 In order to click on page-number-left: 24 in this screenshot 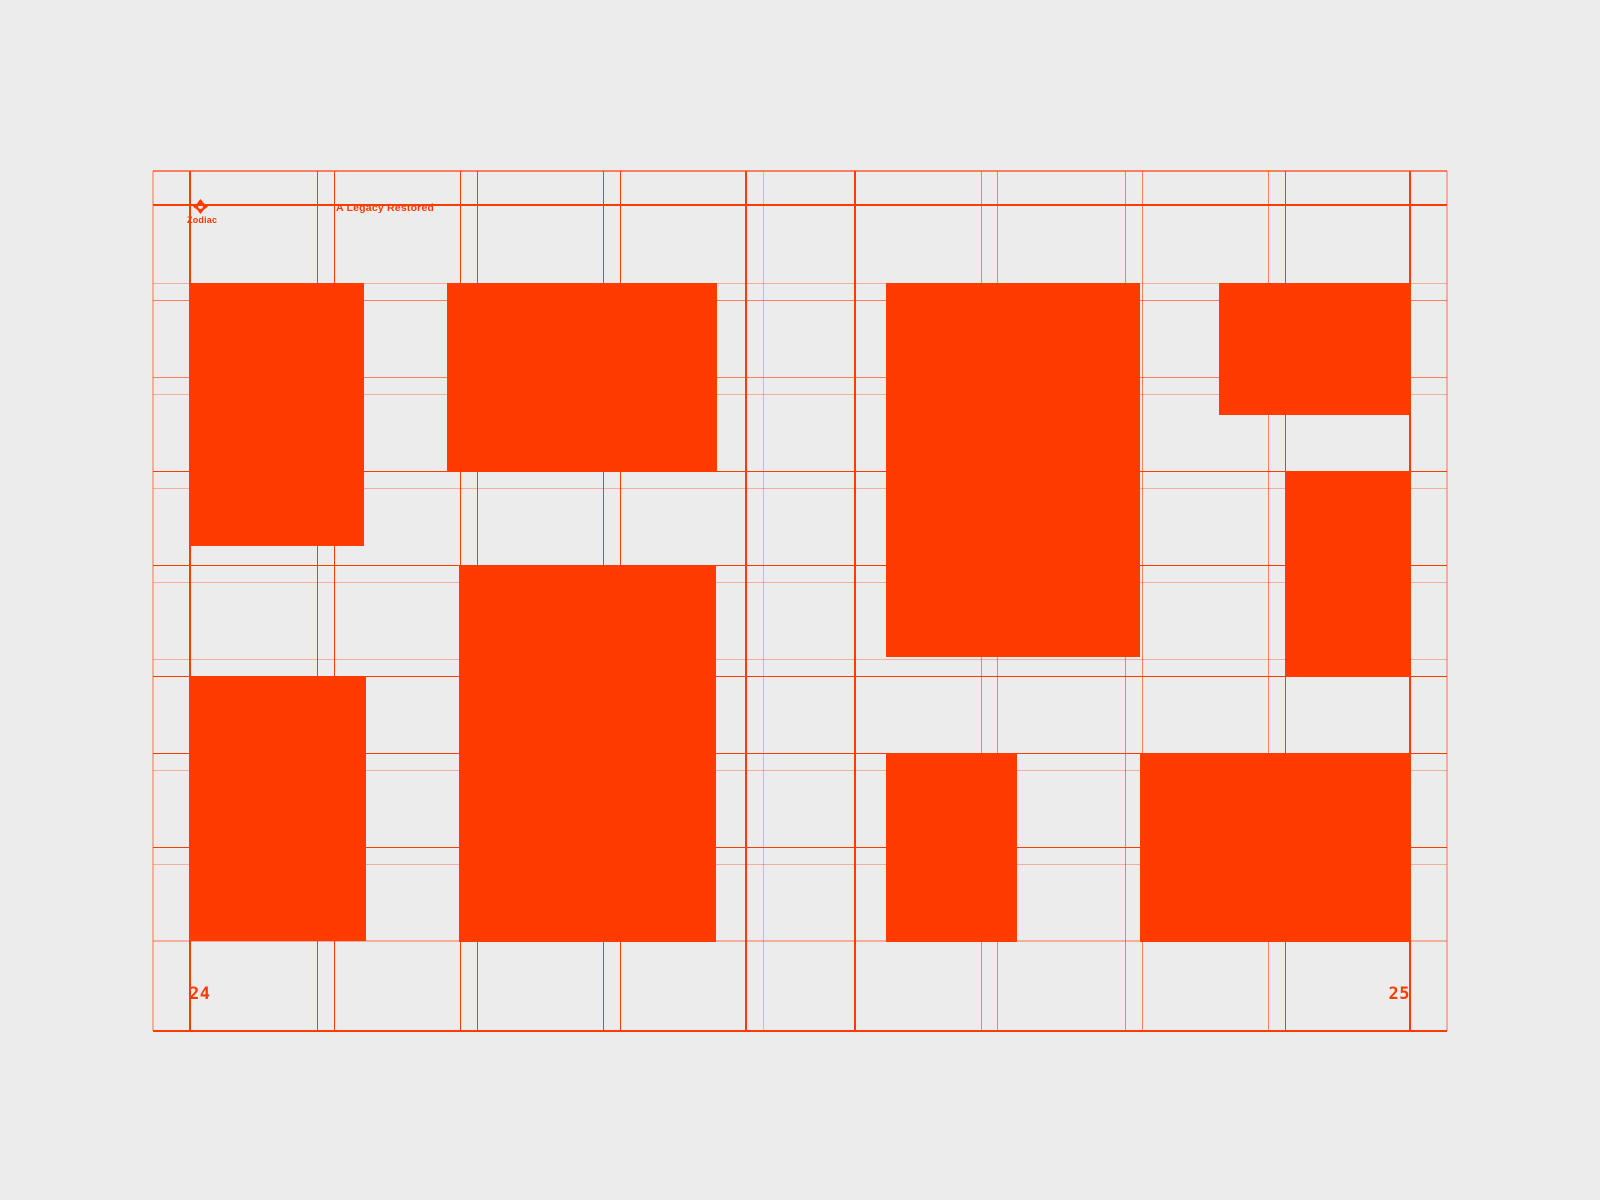, I will do `click(200, 994)`.